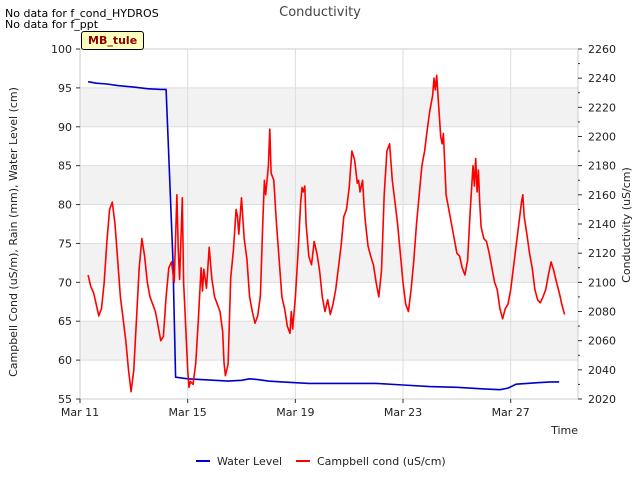 This screenshot has height=480, width=640. Describe the element at coordinates (602, 370) in the screenshot. I see `right-tick-label: 2040` at that location.